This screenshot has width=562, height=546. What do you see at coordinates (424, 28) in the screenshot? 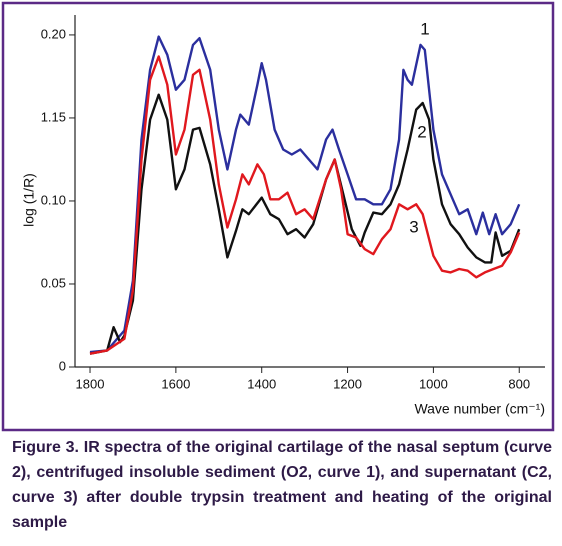
I see `curve-label: 1` at bounding box center [424, 28].